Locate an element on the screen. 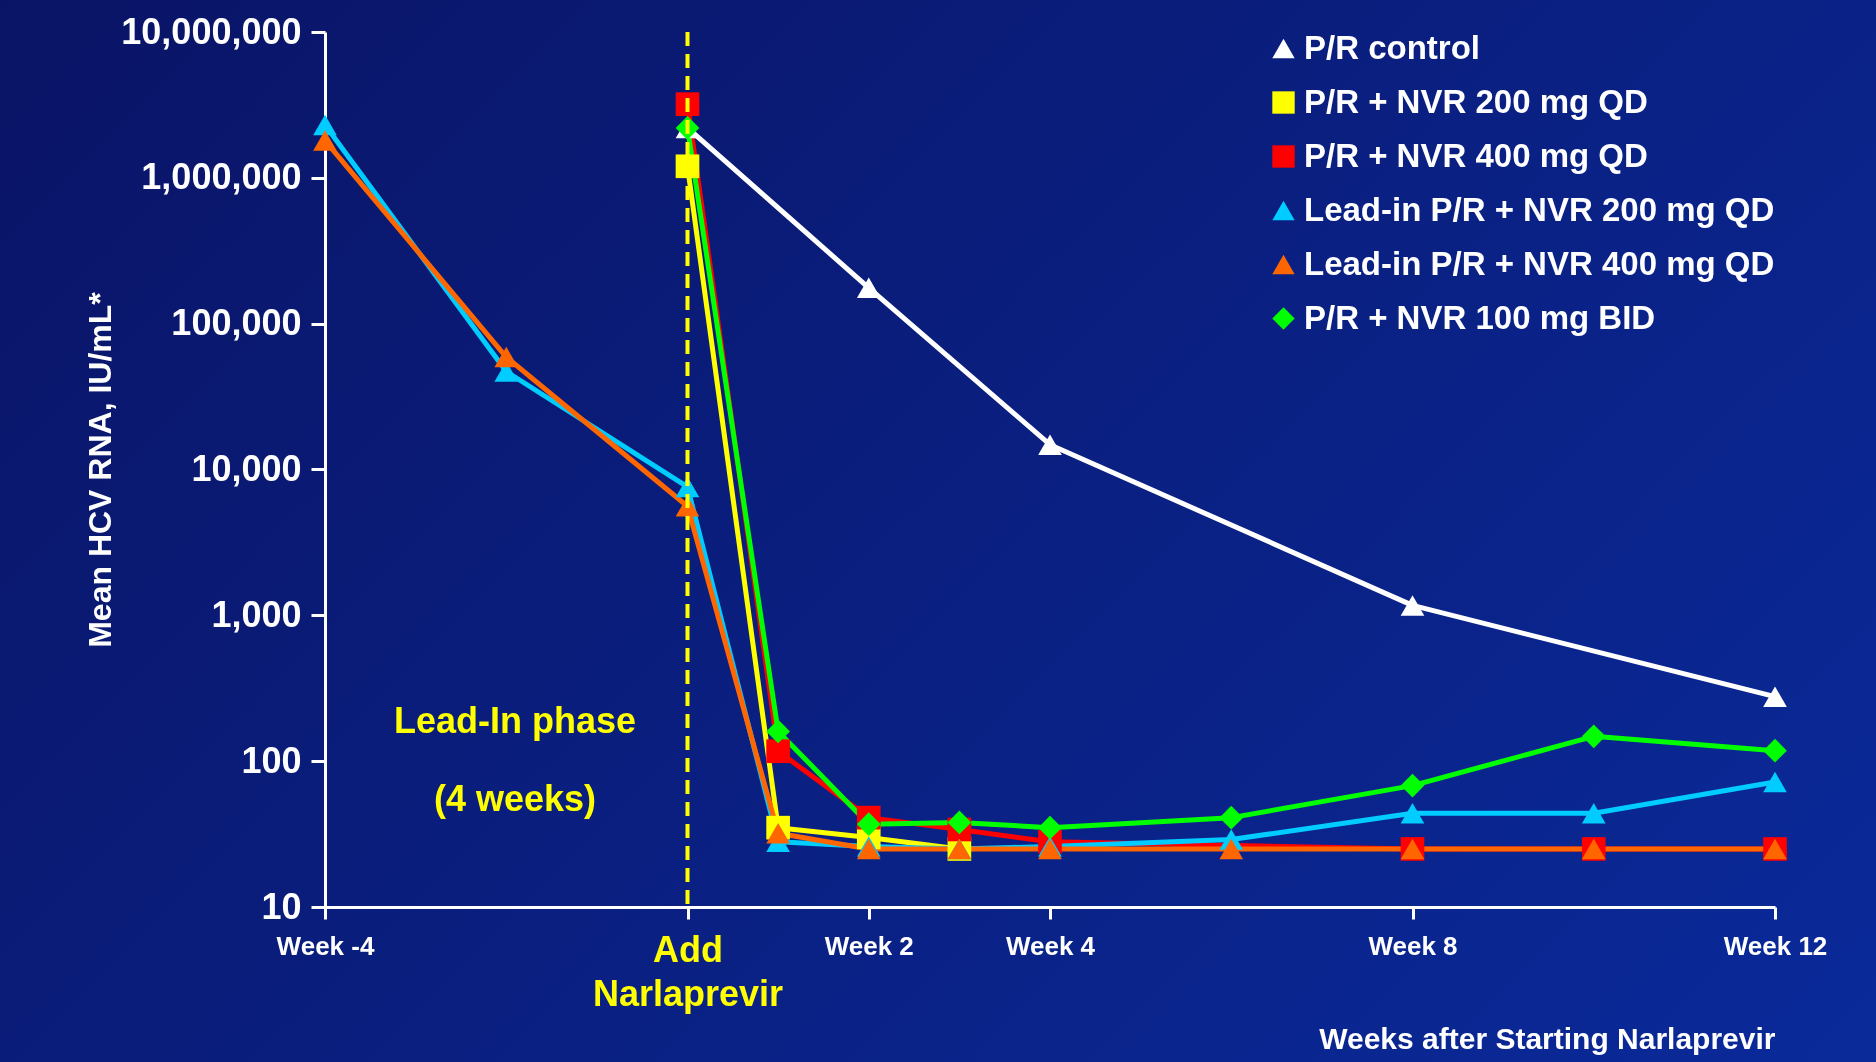  x-axis-title: Weeks after Starting Narlaprevir is located at coordinates (1547, 1038).